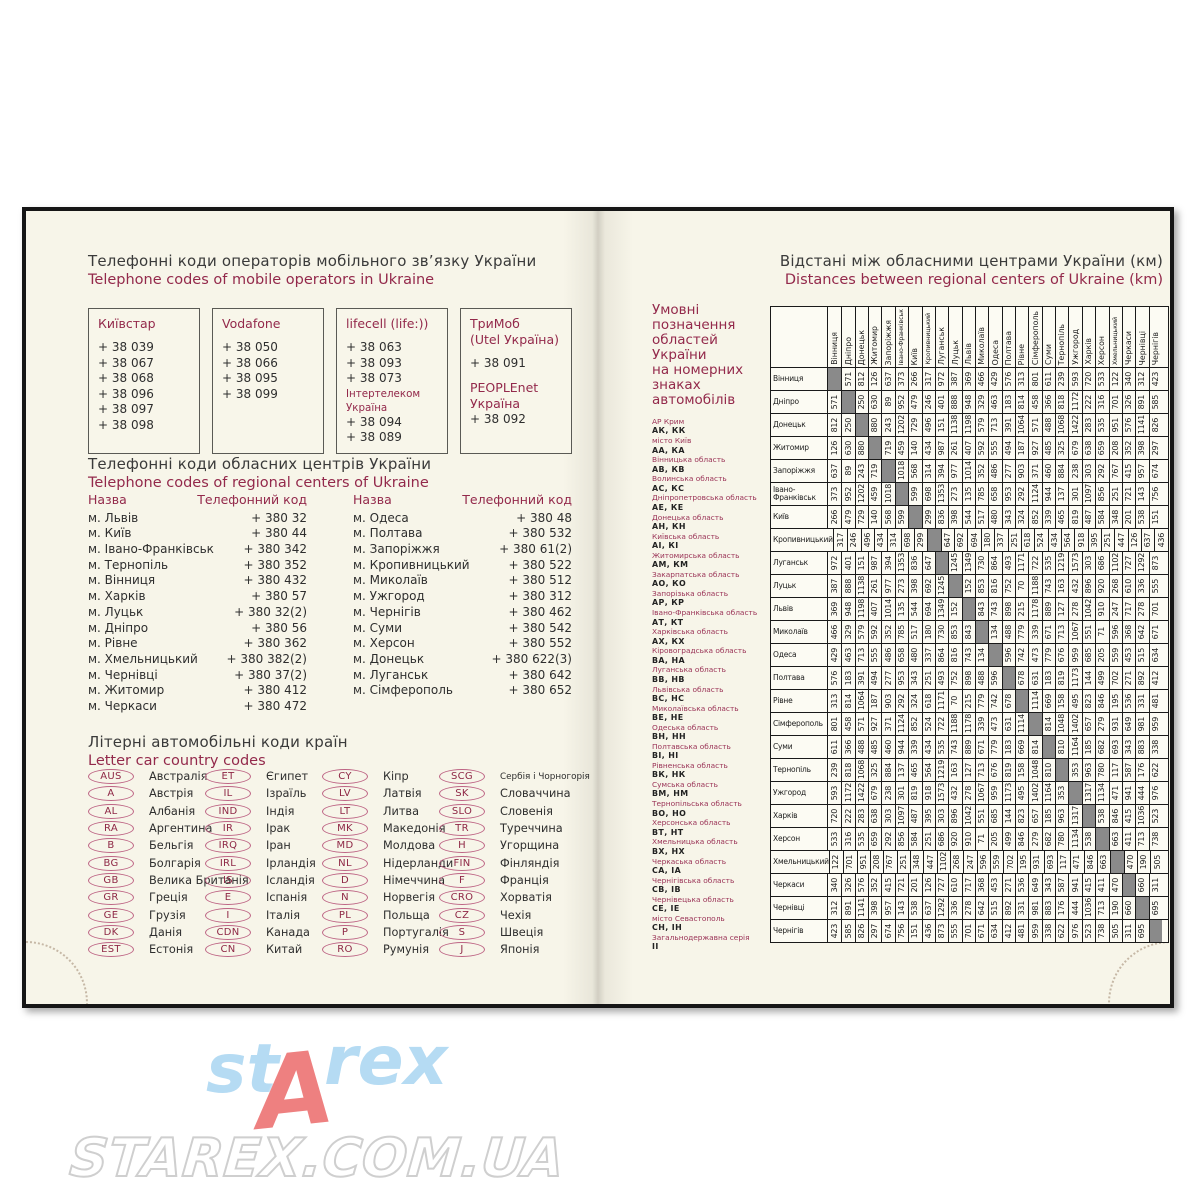  I want to click on distance-value: 481, so click(1022, 931).